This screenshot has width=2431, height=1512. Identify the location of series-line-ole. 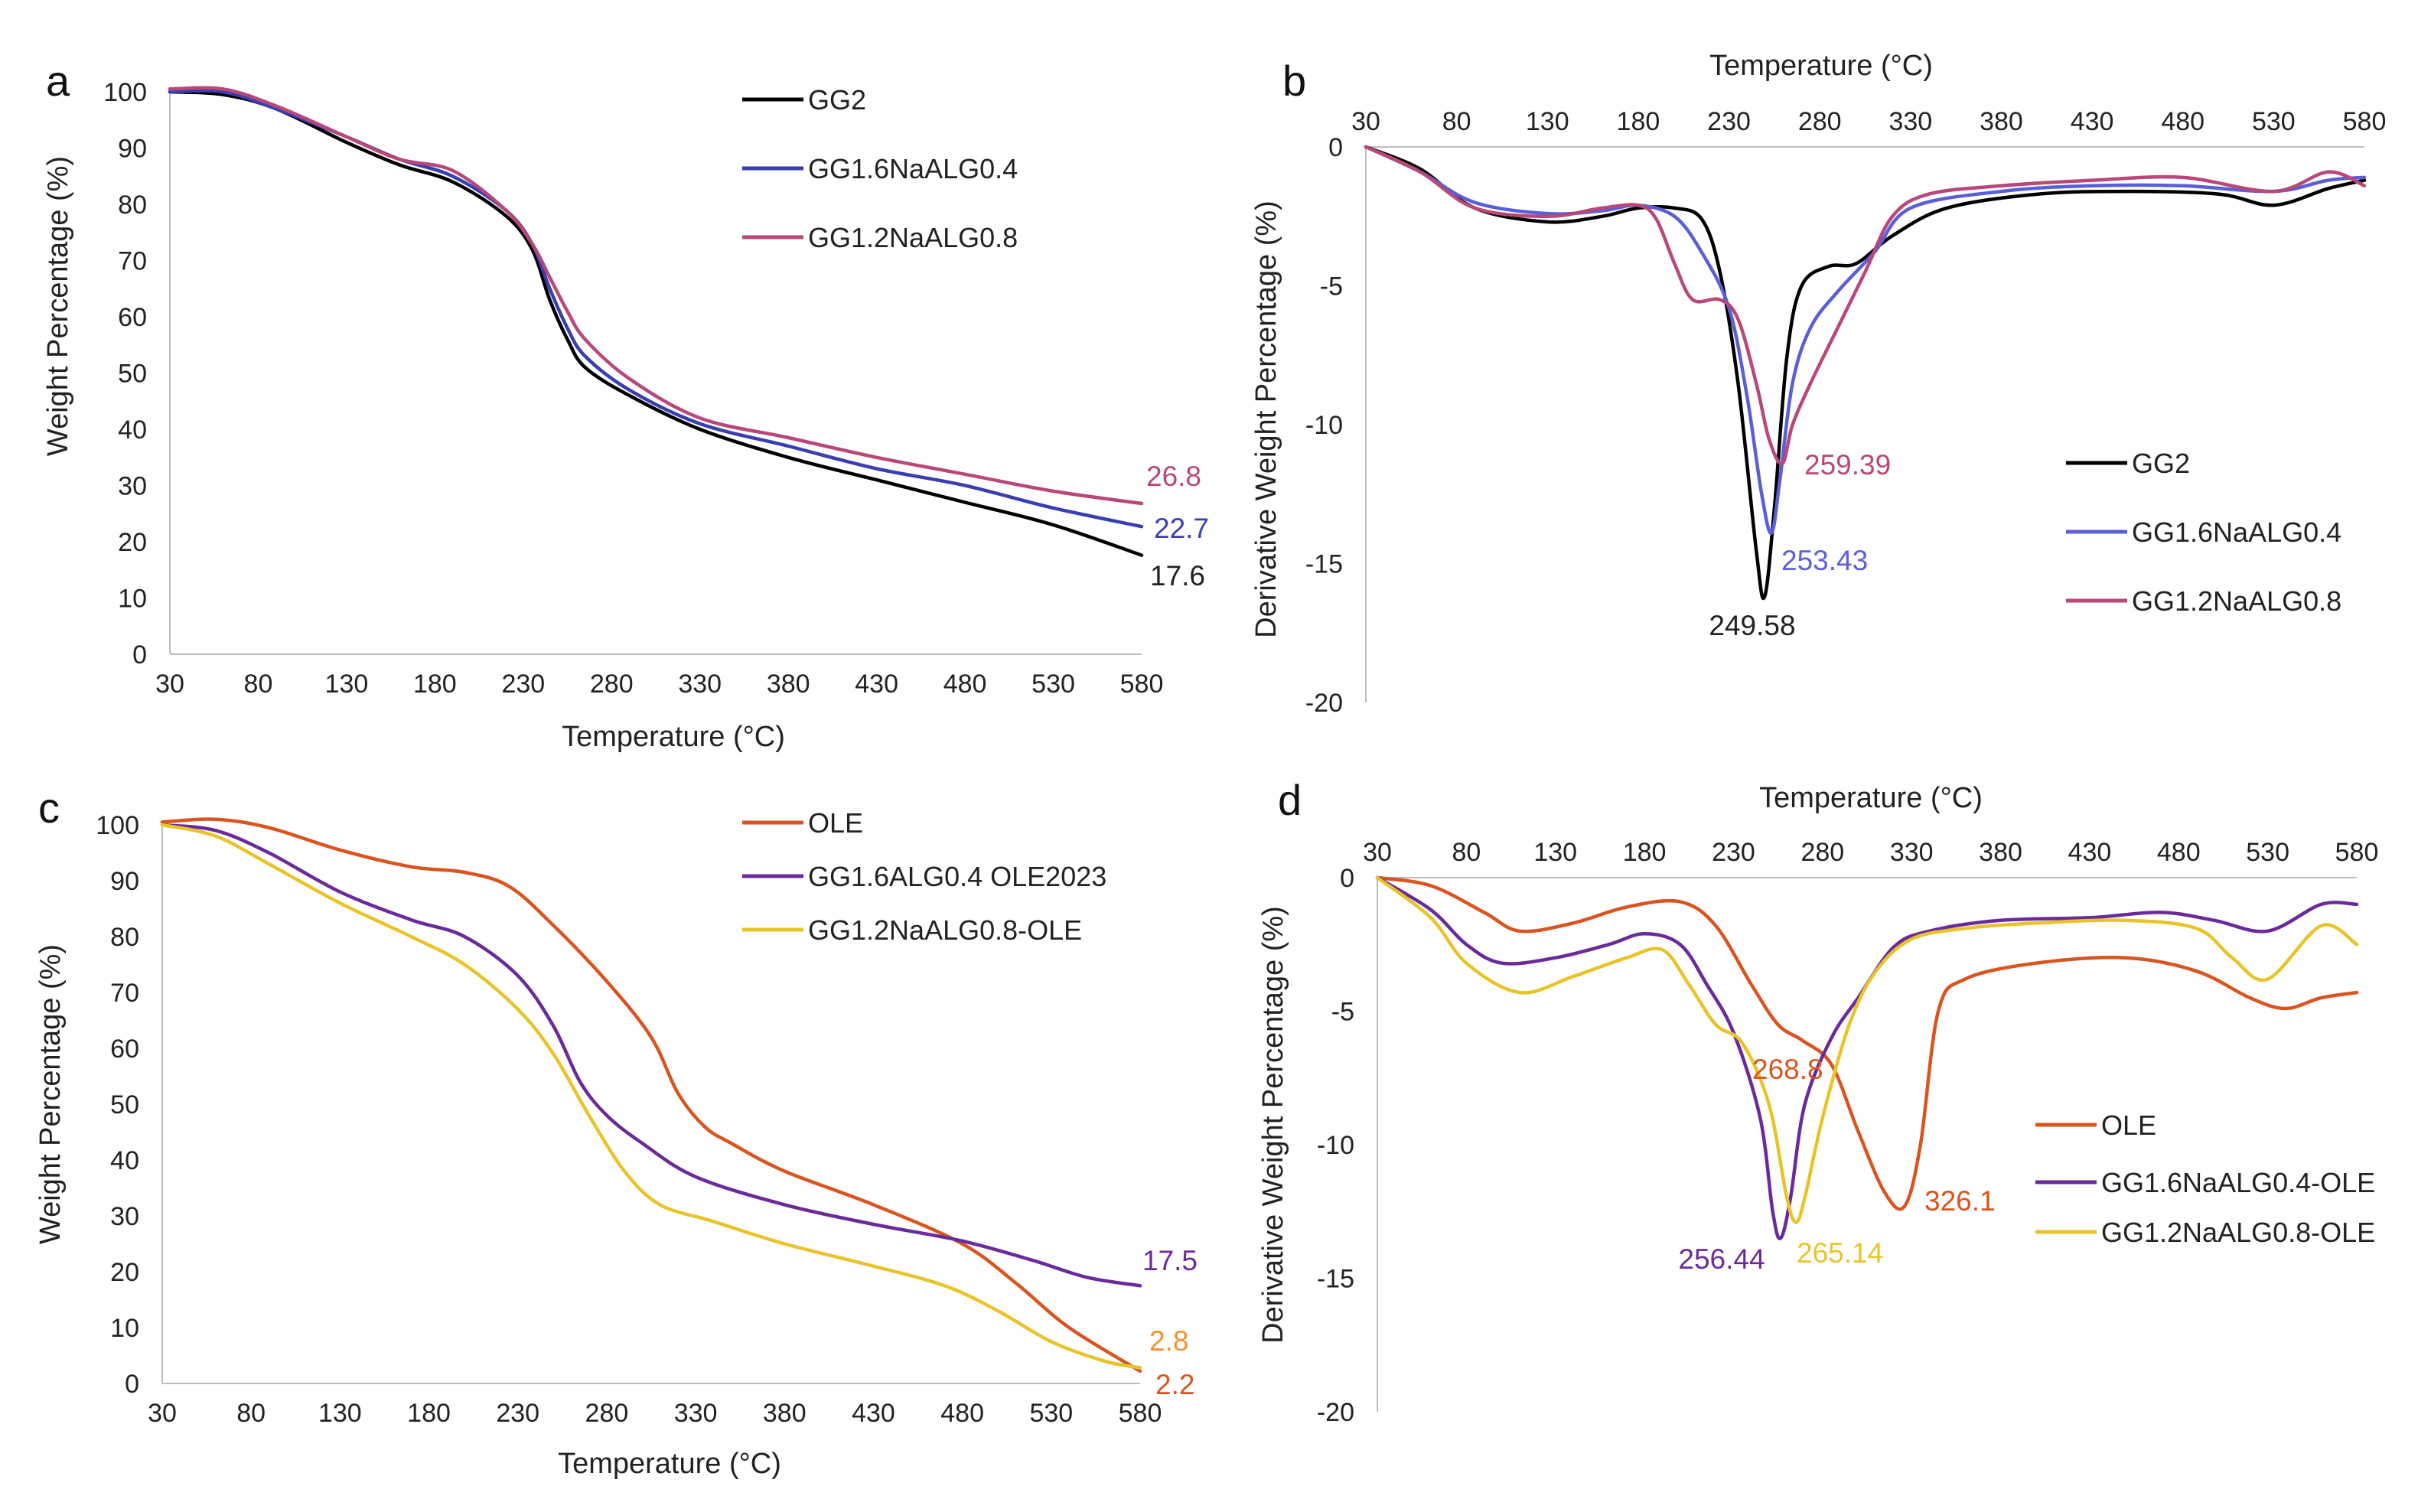
(1867, 1043).